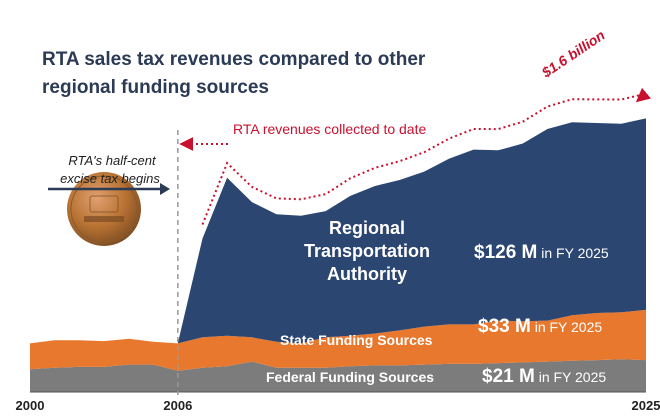  Describe the element at coordinates (110, 178) in the screenshot. I see `tax-begins-line-2: excise tax begins` at that location.